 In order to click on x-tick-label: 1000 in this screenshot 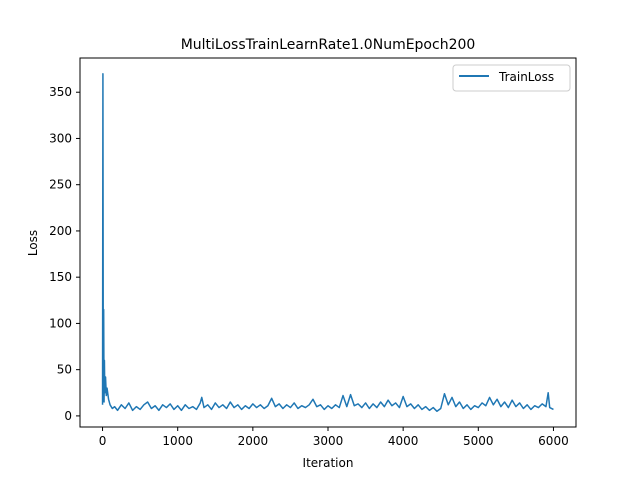, I will do `click(177, 441)`.